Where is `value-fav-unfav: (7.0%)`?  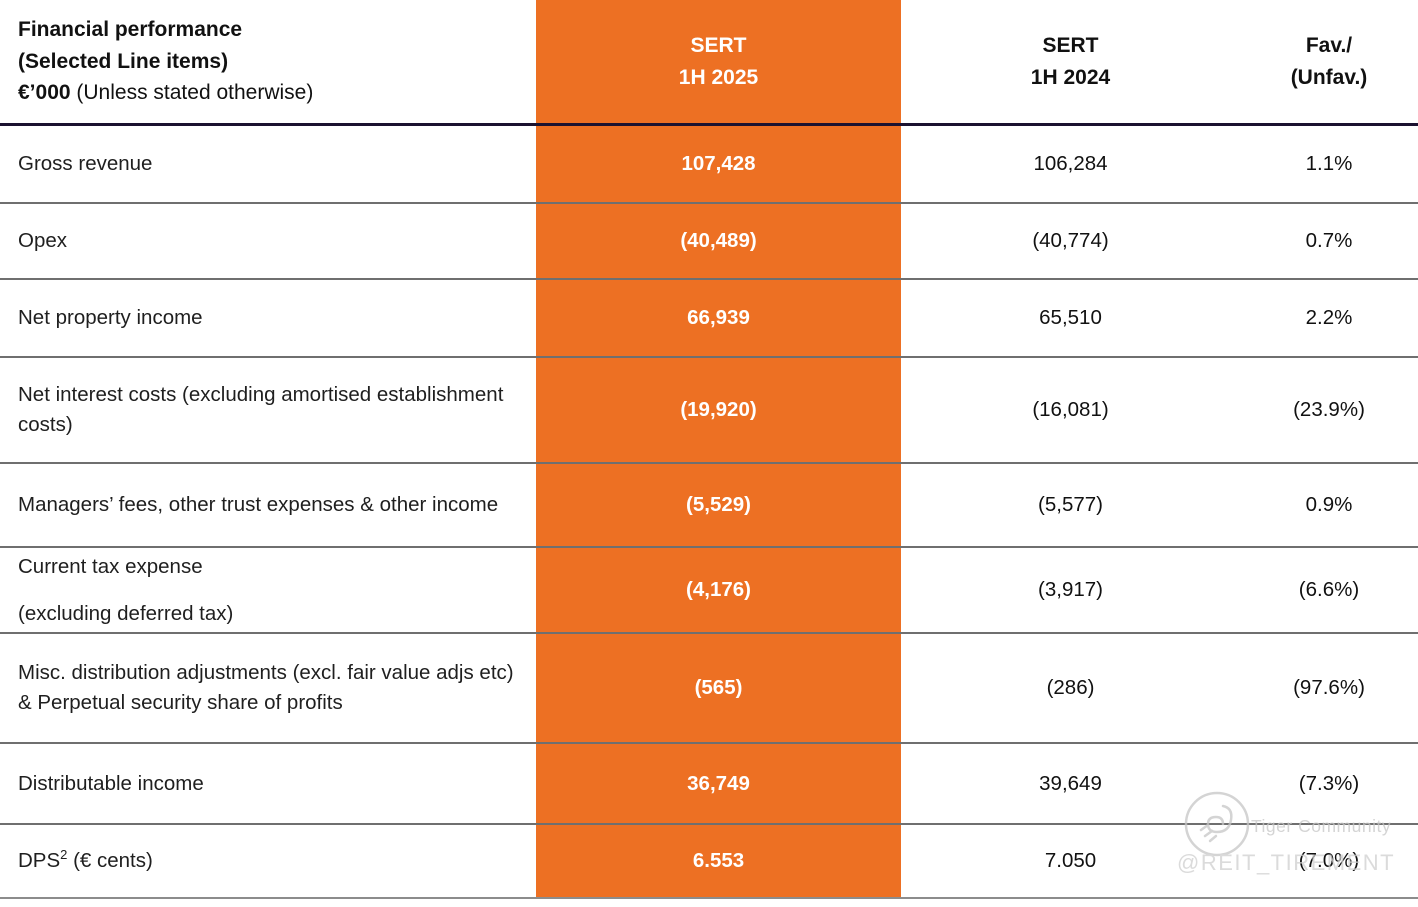
value-fav-unfav: (7.0%) is located at coordinates (1329, 860).